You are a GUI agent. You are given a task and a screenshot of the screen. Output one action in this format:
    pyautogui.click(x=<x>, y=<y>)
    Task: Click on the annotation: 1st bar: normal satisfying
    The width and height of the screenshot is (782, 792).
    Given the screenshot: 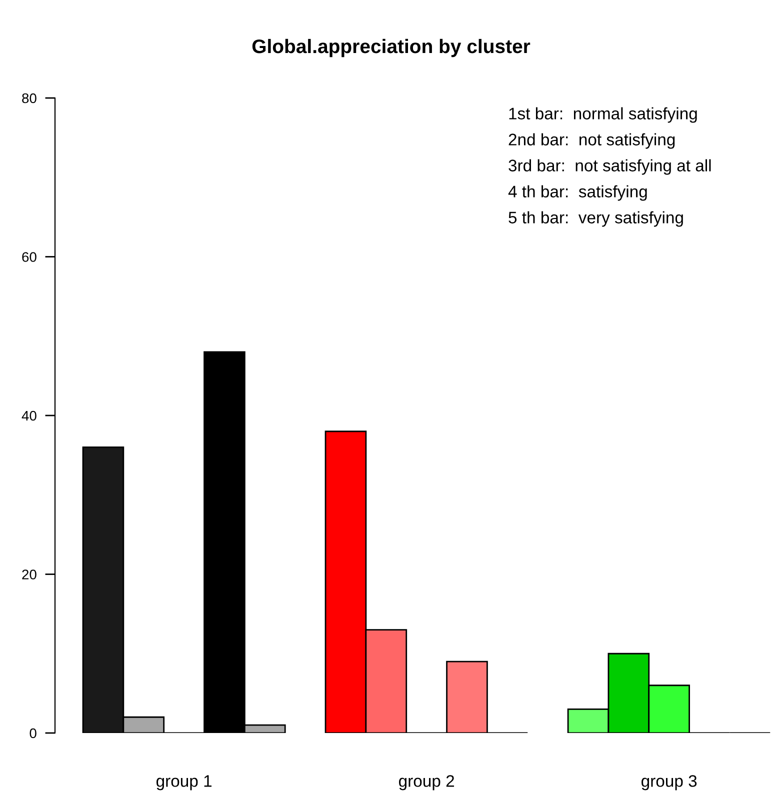 What is the action you would take?
    pyautogui.click(x=603, y=115)
    